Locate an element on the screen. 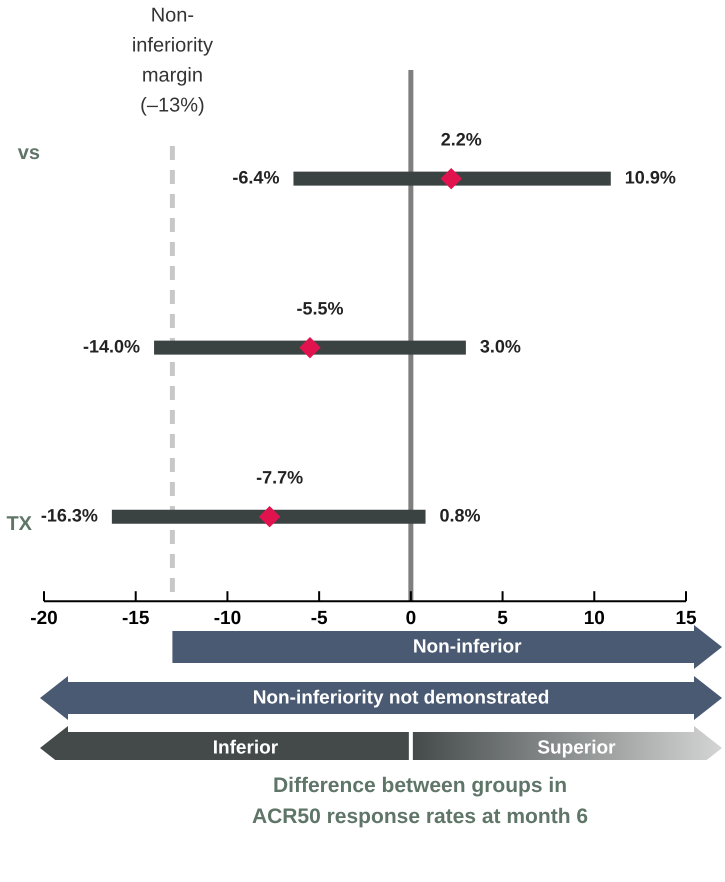 The width and height of the screenshot is (725, 882). annotation: -6.4% is located at coordinates (256, 178).